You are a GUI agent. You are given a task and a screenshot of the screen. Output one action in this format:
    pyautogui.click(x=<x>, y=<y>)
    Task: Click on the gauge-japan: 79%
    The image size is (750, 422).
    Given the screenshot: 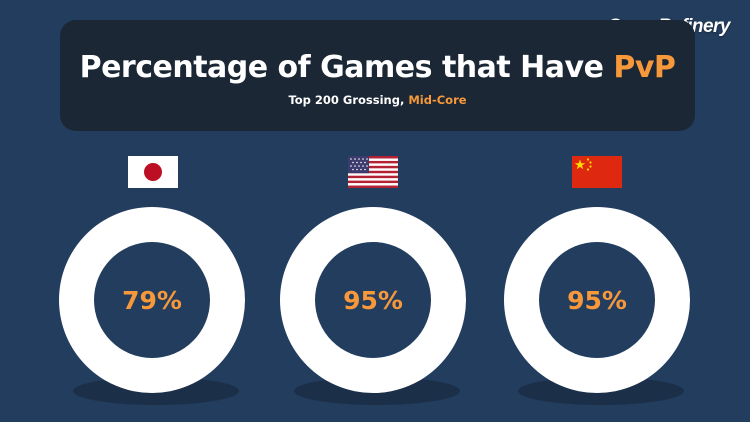 What is the action you would take?
    pyautogui.click(x=152, y=306)
    